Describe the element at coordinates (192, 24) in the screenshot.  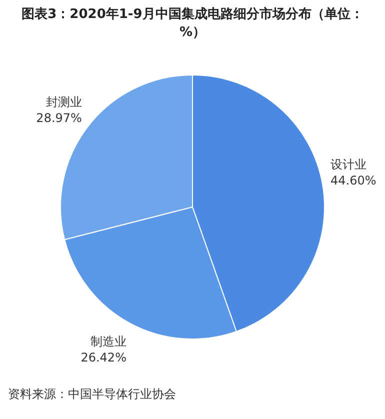
I see `chart-title: 图表3：2020年1-9月中国集成电路细分市场分布（单位：%）` at that location.